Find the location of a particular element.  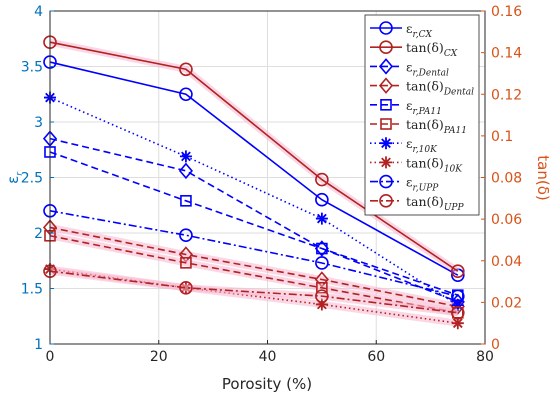

legend-label-subscript: r,UPP is located at coordinates (425, 189).